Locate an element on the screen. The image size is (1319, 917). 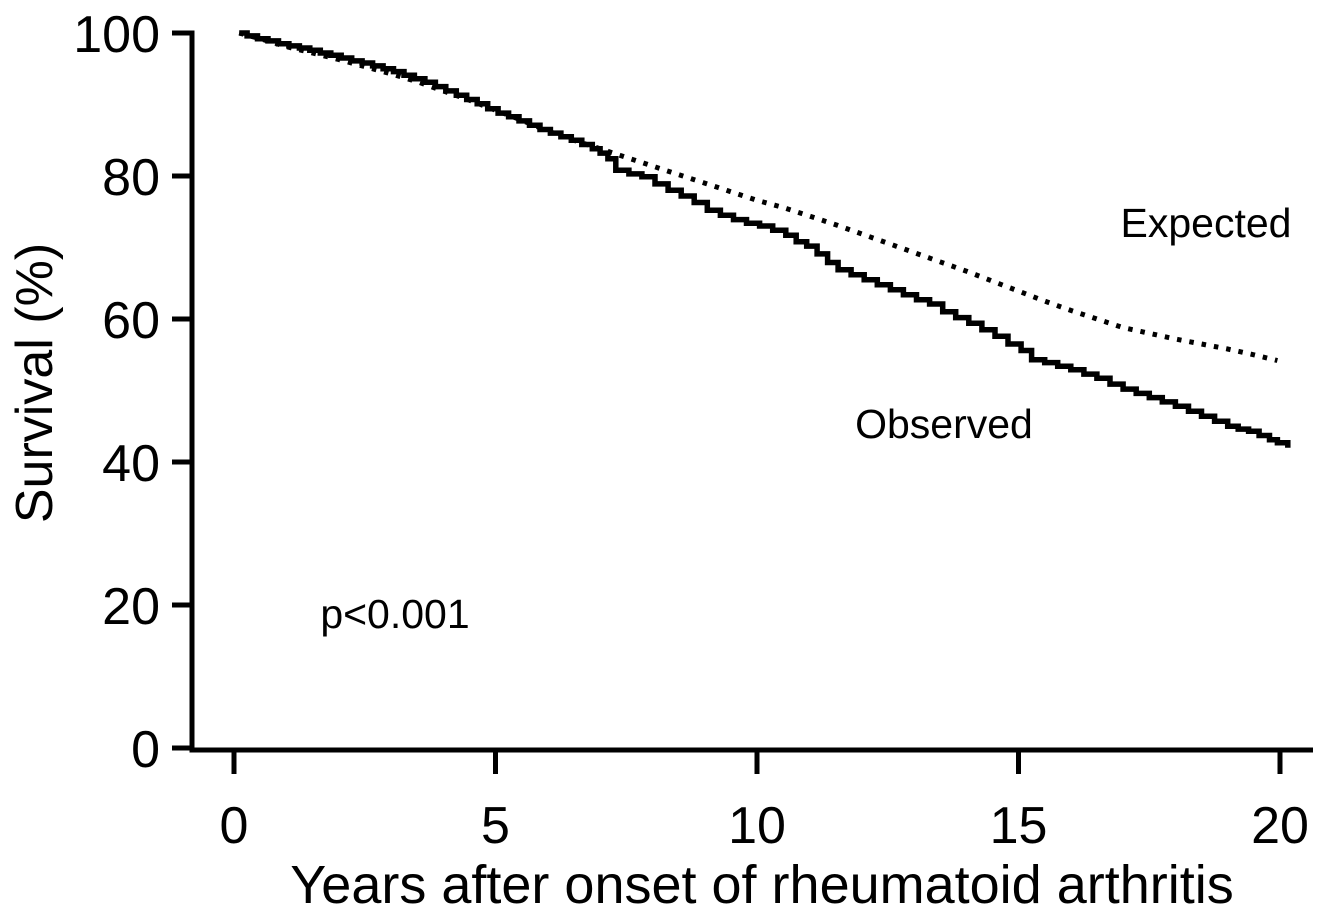
y-tick-label: 20 is located at coordinates (131, 607).